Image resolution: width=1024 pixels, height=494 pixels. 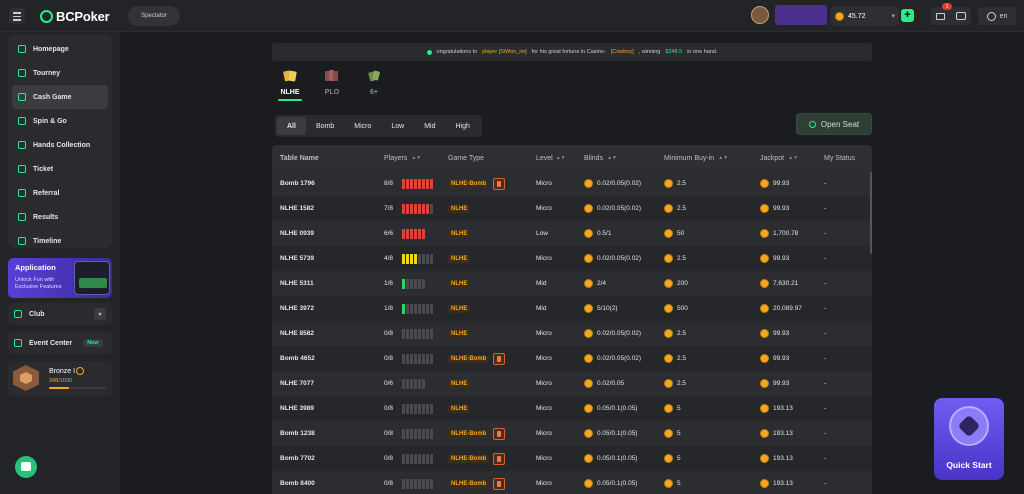 I want to click on mail-icon, so click(x=941, y=16).